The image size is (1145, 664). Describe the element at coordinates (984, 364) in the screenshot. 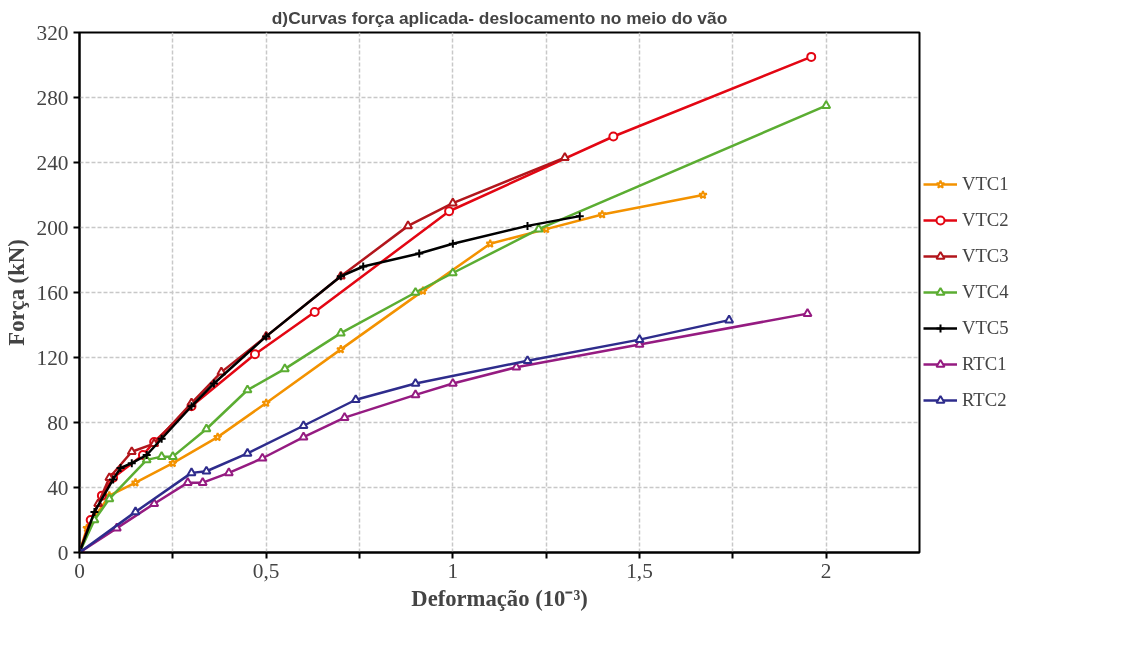

I see `legend-label: RTC1` at that location.